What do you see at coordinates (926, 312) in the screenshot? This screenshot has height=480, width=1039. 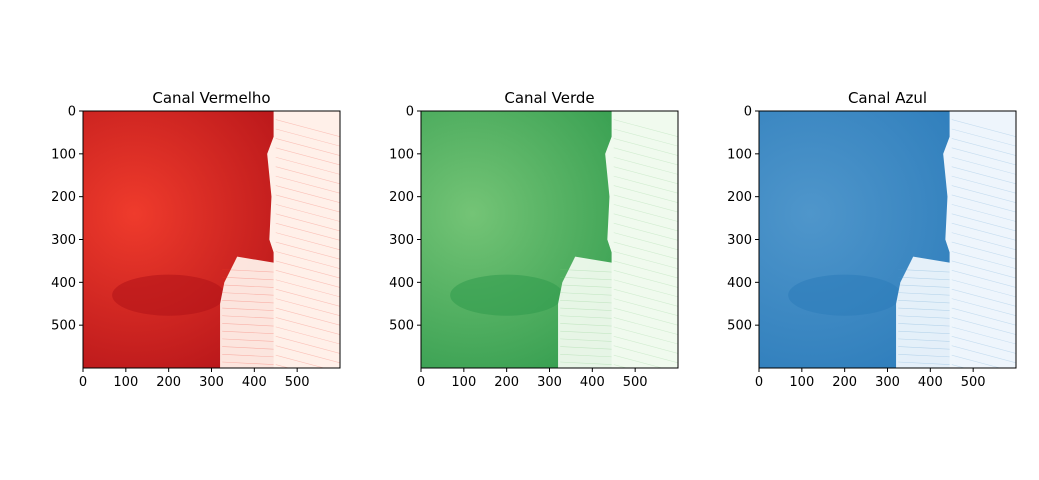 I see `short-building` at bounding box center [926, 312].